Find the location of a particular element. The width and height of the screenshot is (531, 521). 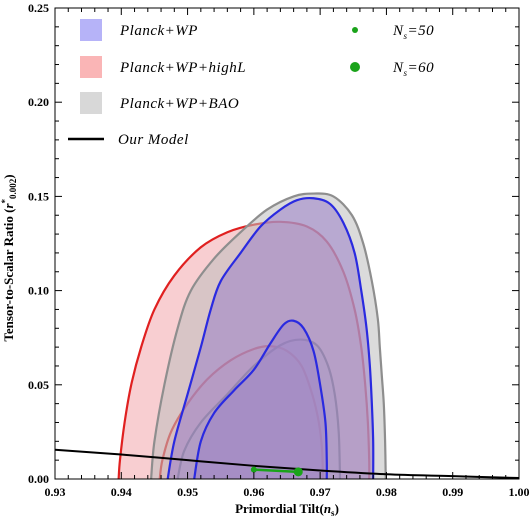

y-axis-sub: 0.002 is located at coordinates (13, 188).